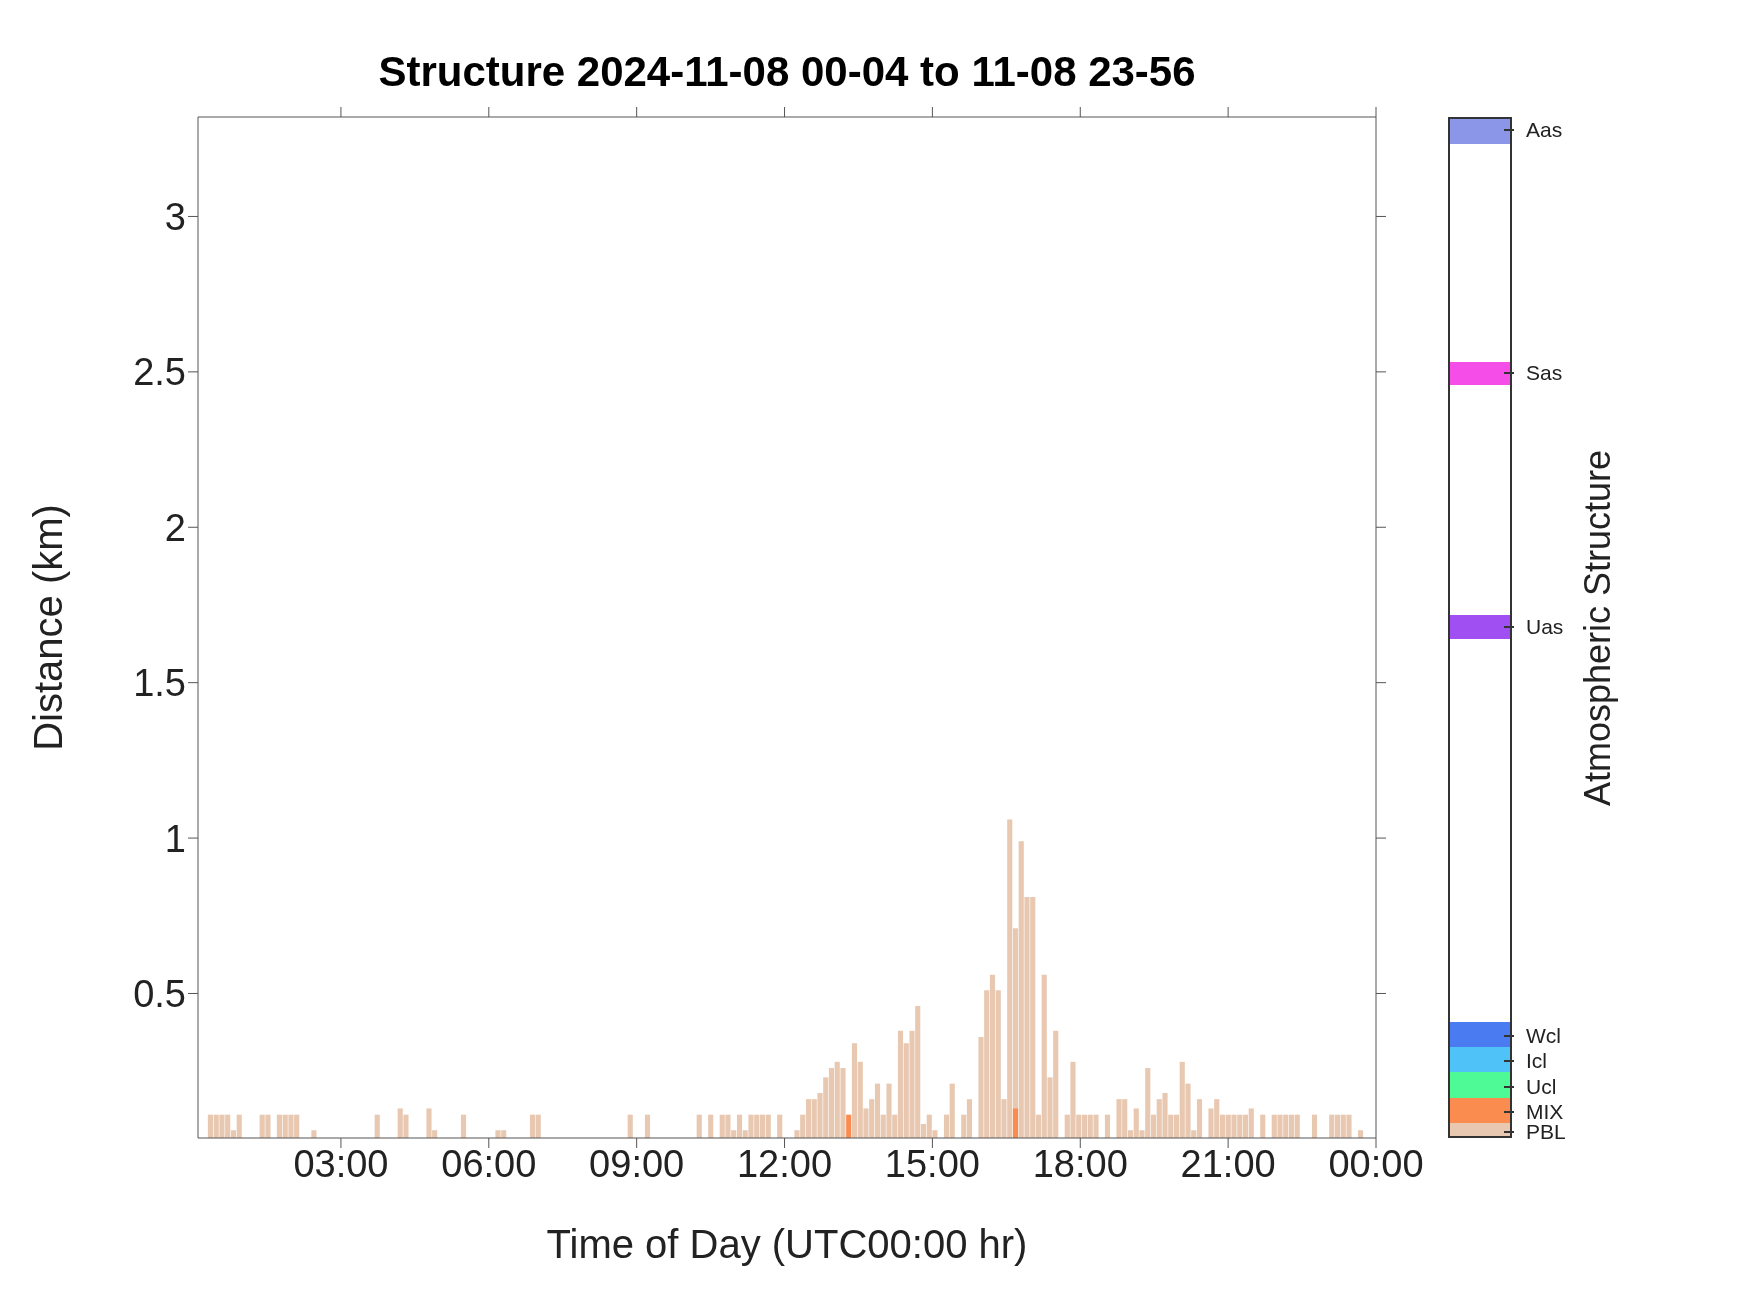 This screenshot has height=1313, width=1750. What do you see at coordinates (1536, 1061) in the screenshot?
I see `legend-label: Icl` at bounding box center [1536, 1061].